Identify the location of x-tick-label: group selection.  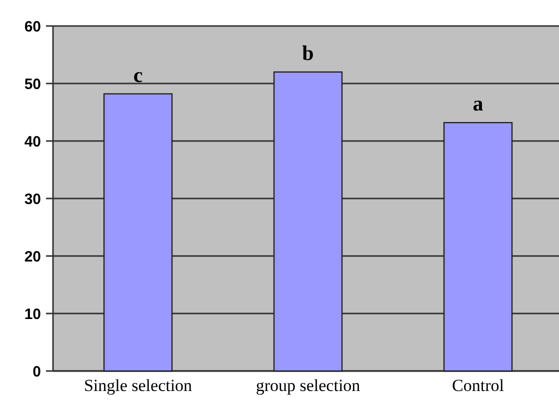
(308, 385).